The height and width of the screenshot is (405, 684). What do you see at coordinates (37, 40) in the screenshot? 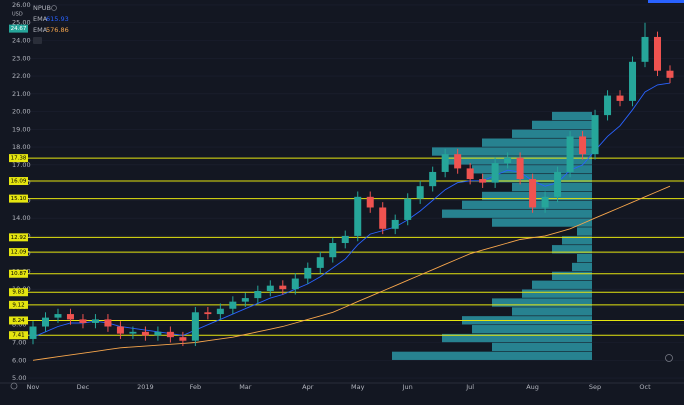
I see `collapse-button` at bounding box center [37, 40].